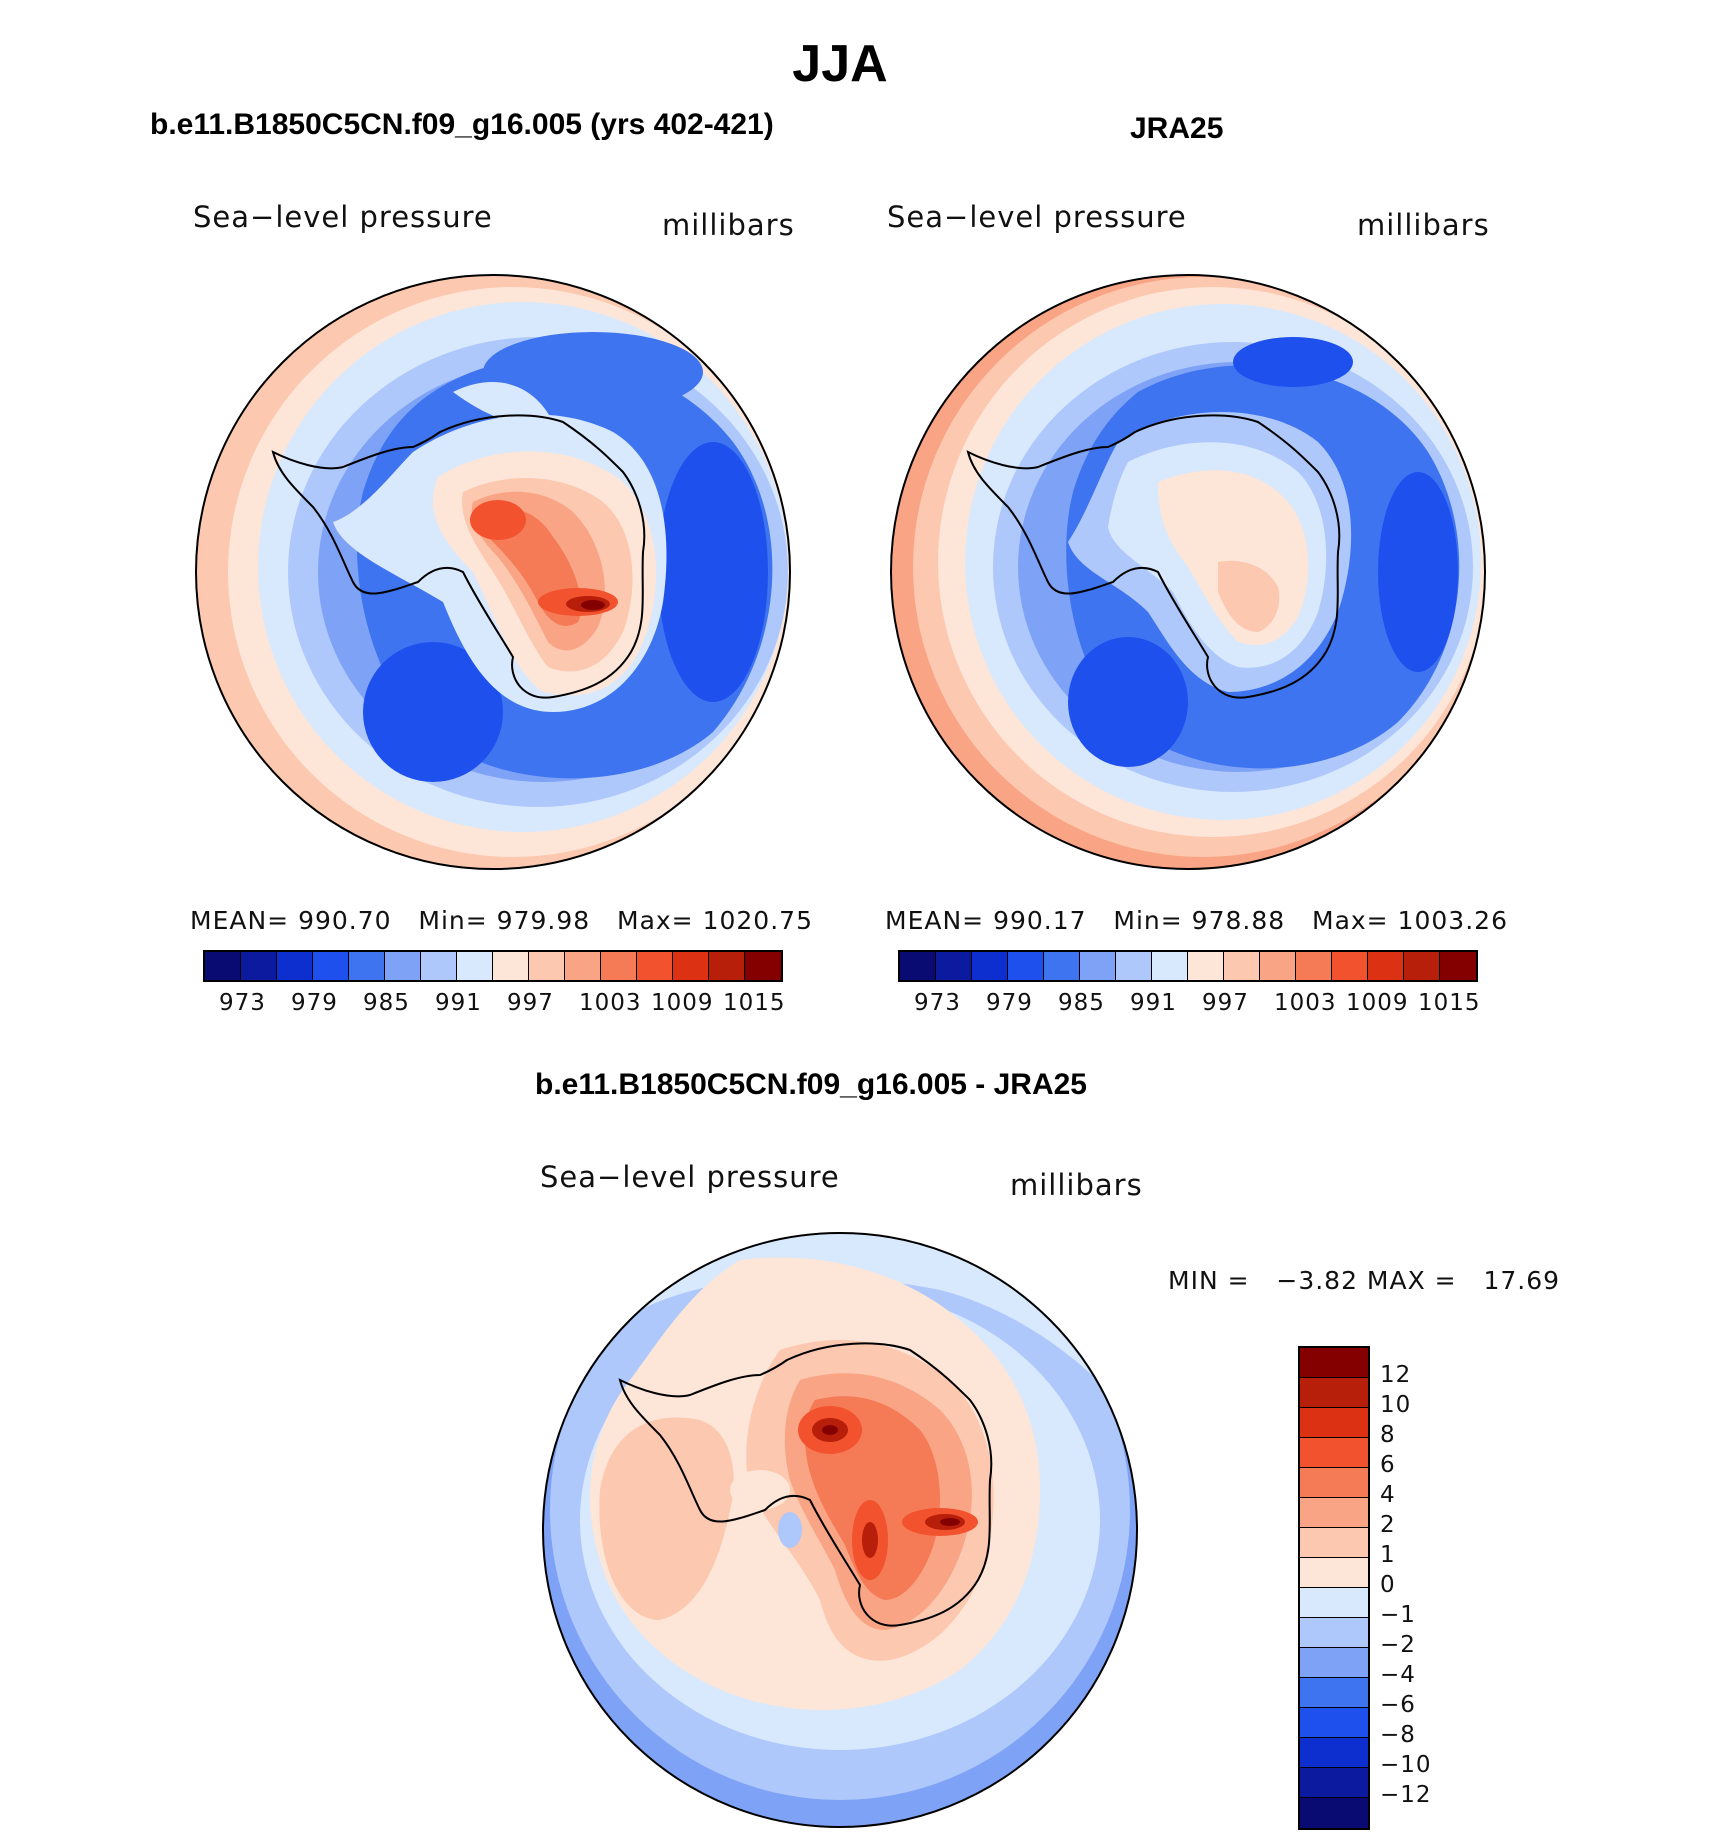 Image resolution: width=1710 pixels, height=1839 pixels. Describe the element at coordinates (1364, 1280) in the screenshot. I see `diff-minmax: MIN = −3.82 MAX = 17.69` at that location.